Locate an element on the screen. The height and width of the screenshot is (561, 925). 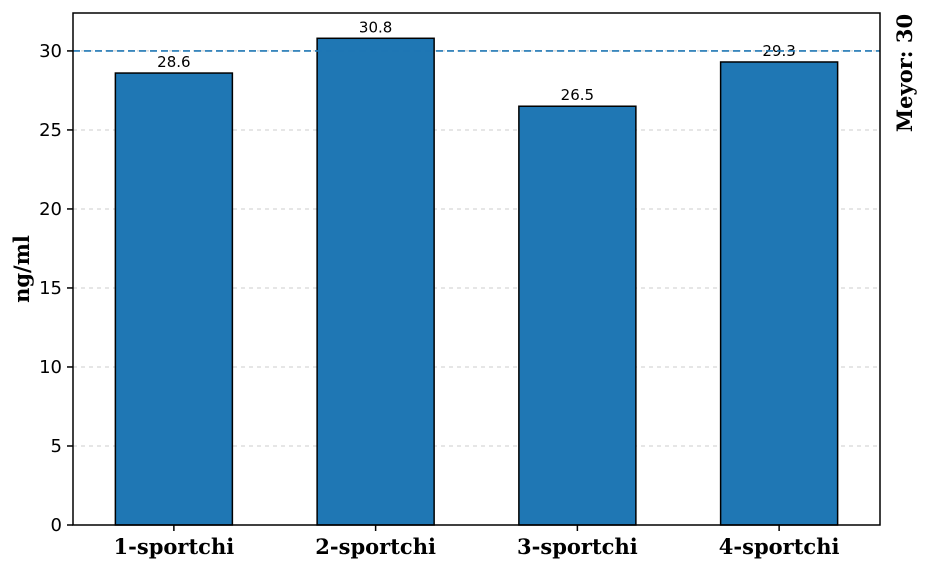
y-tick-label: 0 is located at coordinates (56, 525).